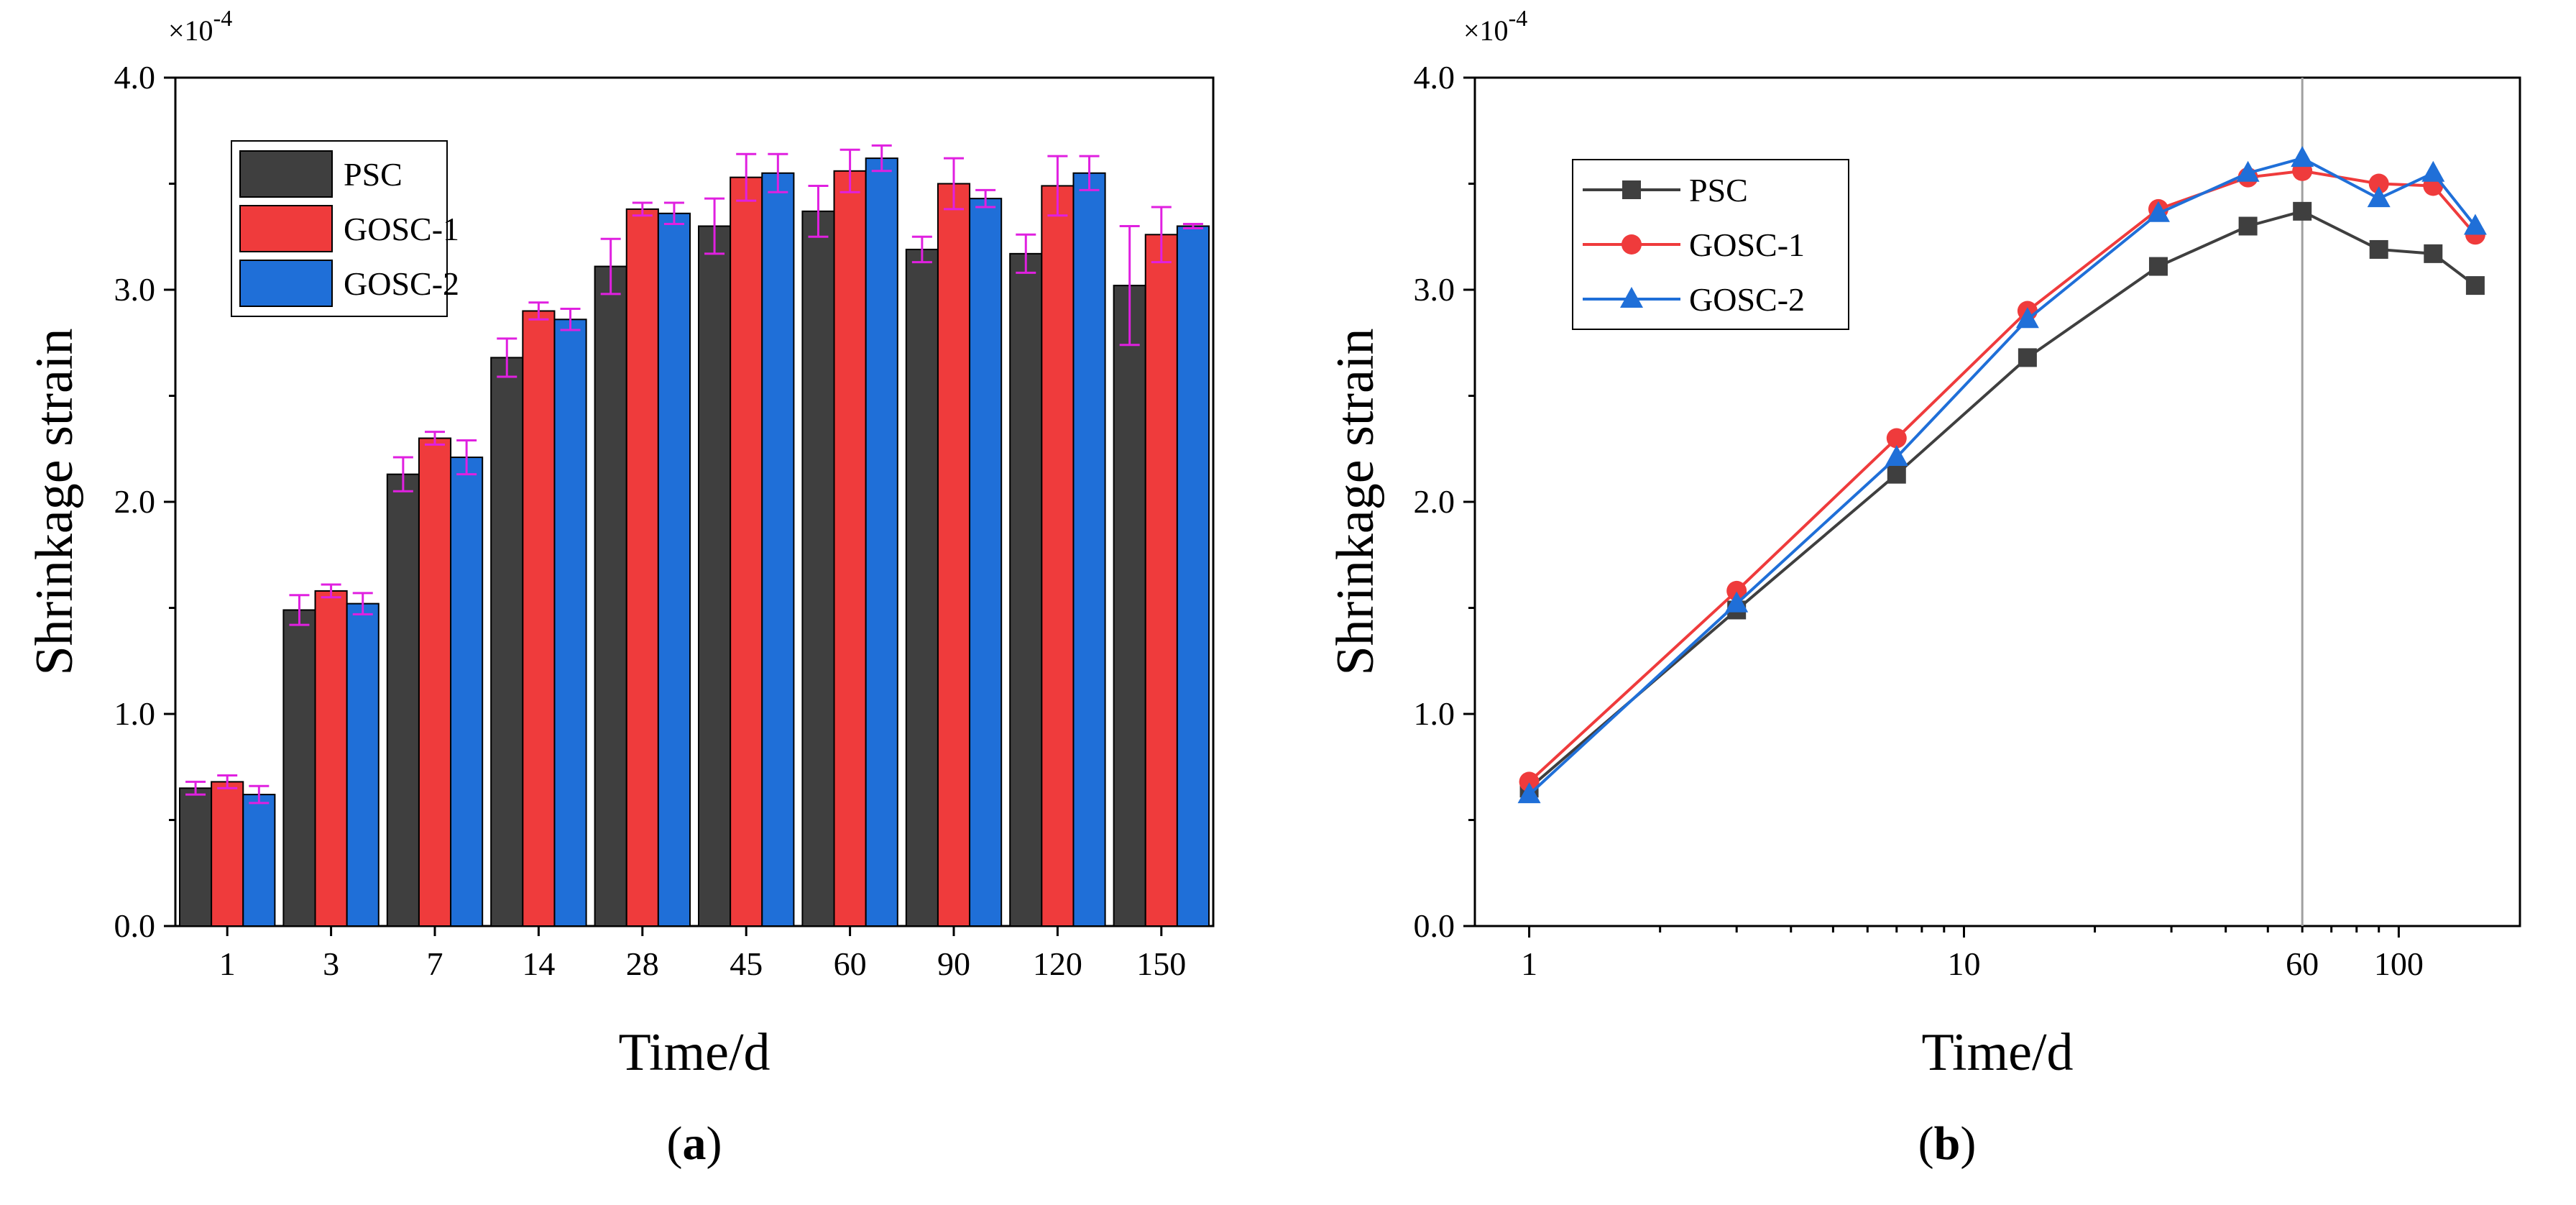  I want to click on legend-label-b-gosc-1: GOSC-1, so click(1747, 244).